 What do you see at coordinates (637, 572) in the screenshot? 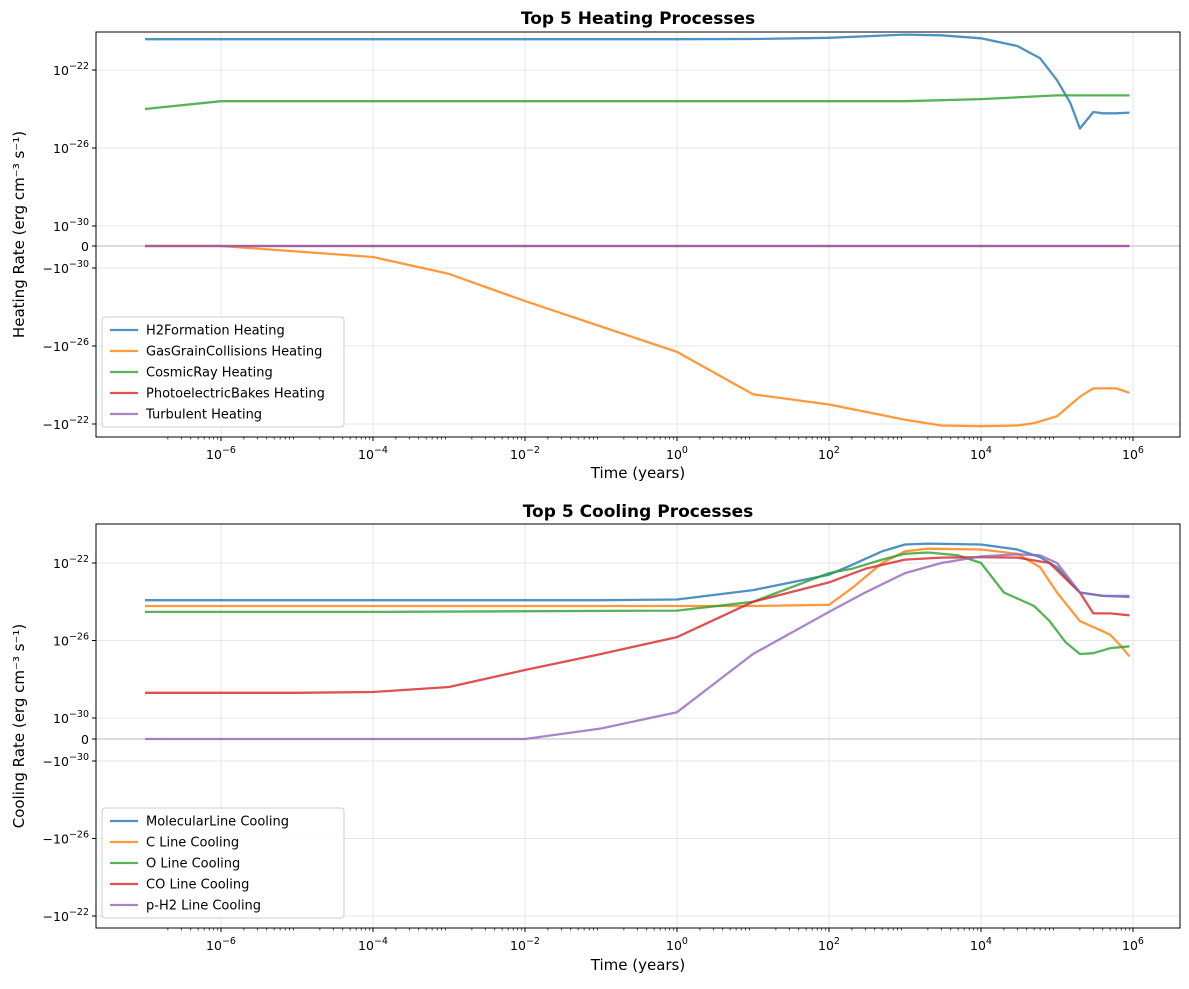
I see `series-line-molecularline-cooling` at bounding box center [637, 572].